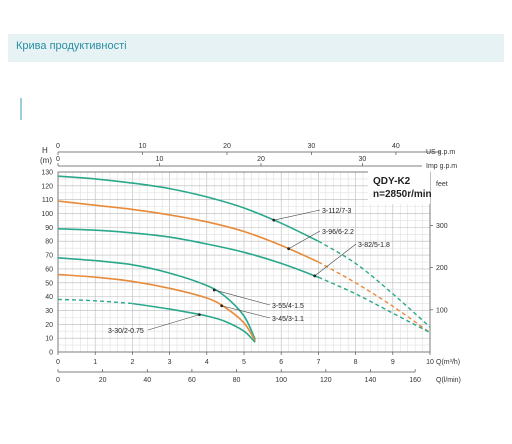 The width and height of the screenshot is (512, 444). Describe the element at coordinates (49, 283) in the screenshot. I see `h-tick-label: 50` at that location.